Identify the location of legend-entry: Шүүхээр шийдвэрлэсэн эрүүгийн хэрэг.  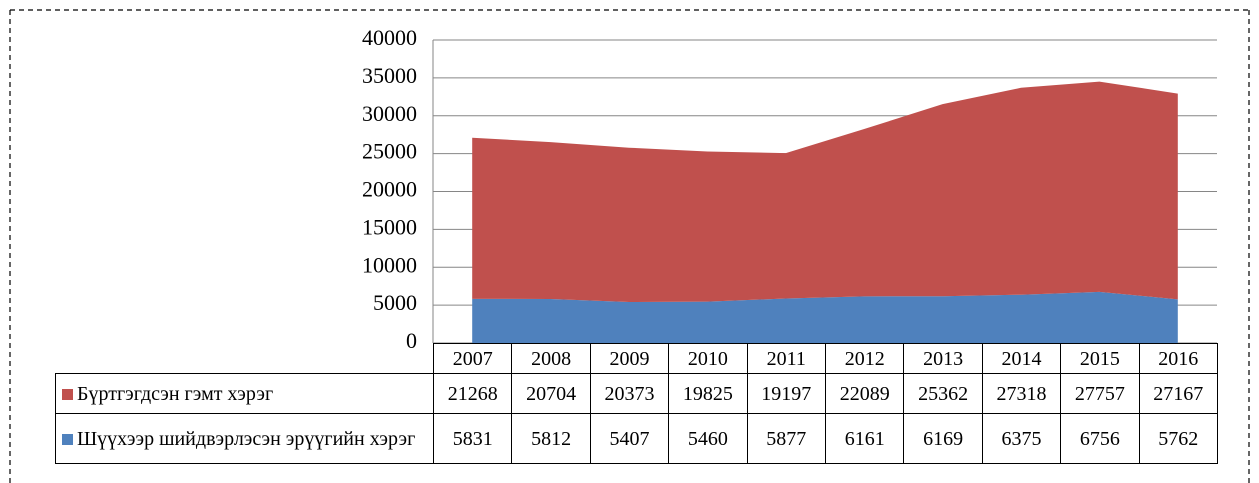
(244, 438).